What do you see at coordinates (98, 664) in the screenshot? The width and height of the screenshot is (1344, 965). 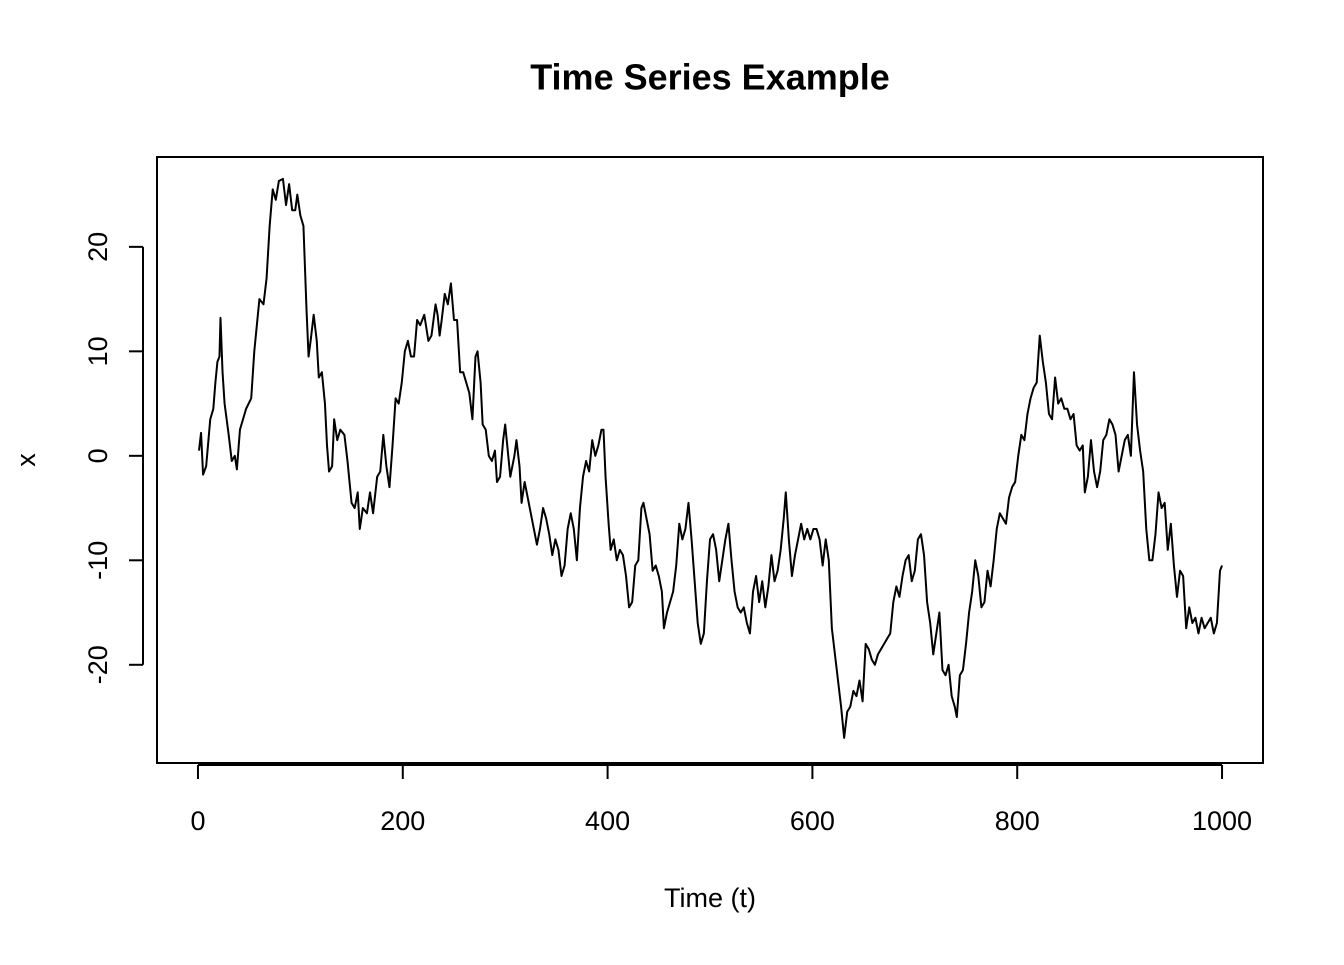 I see `y-tick-label: -20` at bounding box center [98, 664].